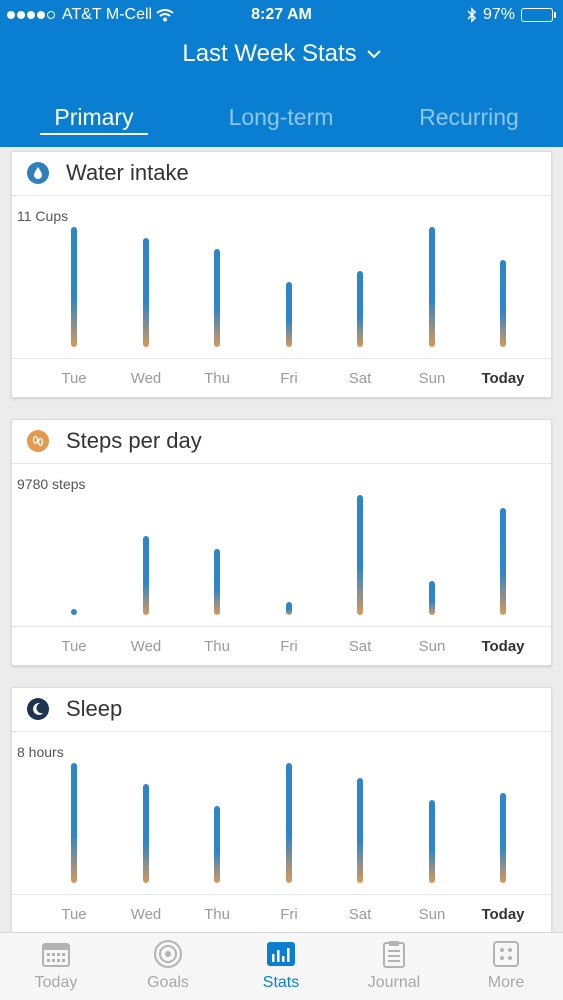 The width and height of the screenshot is (563, 1000). I want to click on max-value-label: 8 hours, so click(40, 752).